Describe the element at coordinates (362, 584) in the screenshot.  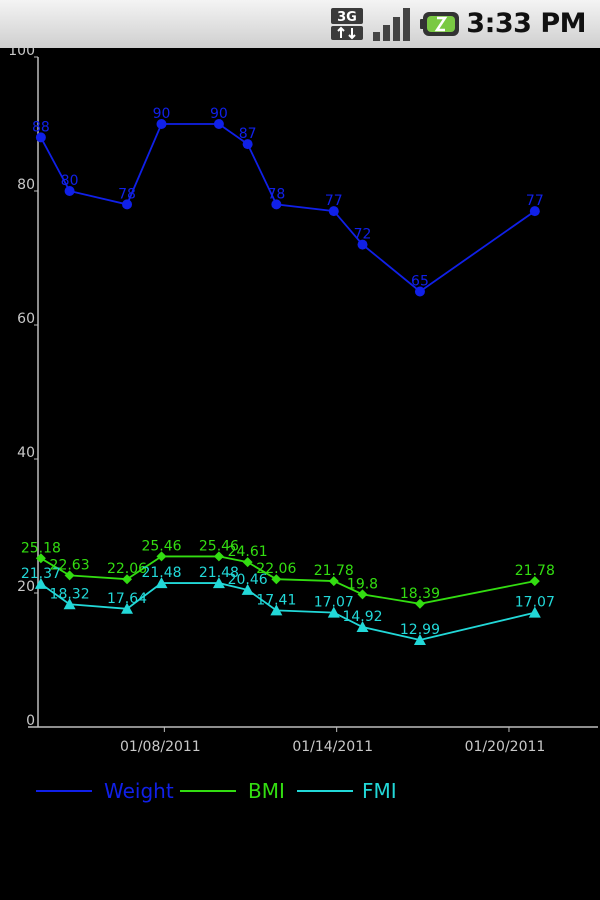
I see `data-label-bmi: 19.8` at that location.